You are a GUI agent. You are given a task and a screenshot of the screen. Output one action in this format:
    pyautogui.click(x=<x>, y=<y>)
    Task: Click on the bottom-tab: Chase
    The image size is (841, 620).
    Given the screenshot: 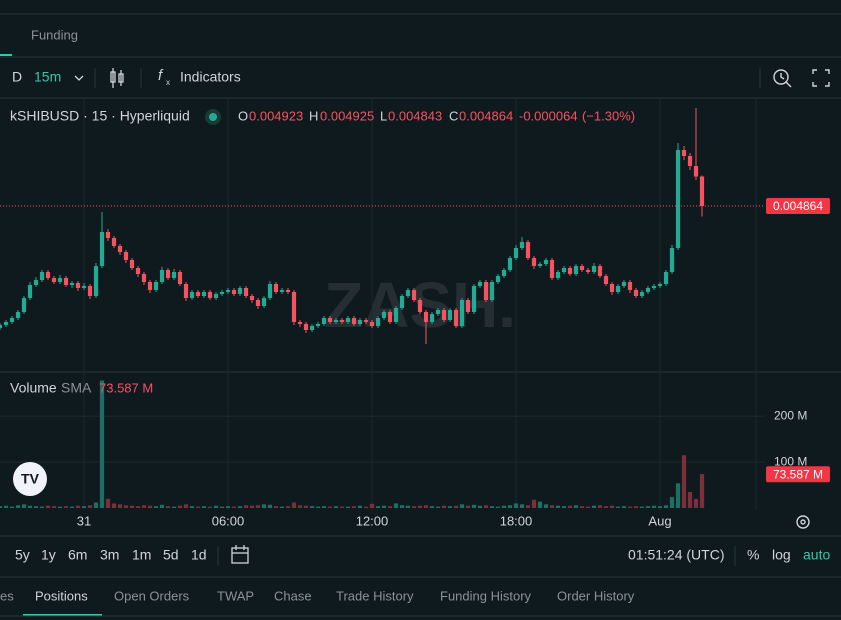 What is the action you would take?
    pyautogui.click(x=293, y=595)
    